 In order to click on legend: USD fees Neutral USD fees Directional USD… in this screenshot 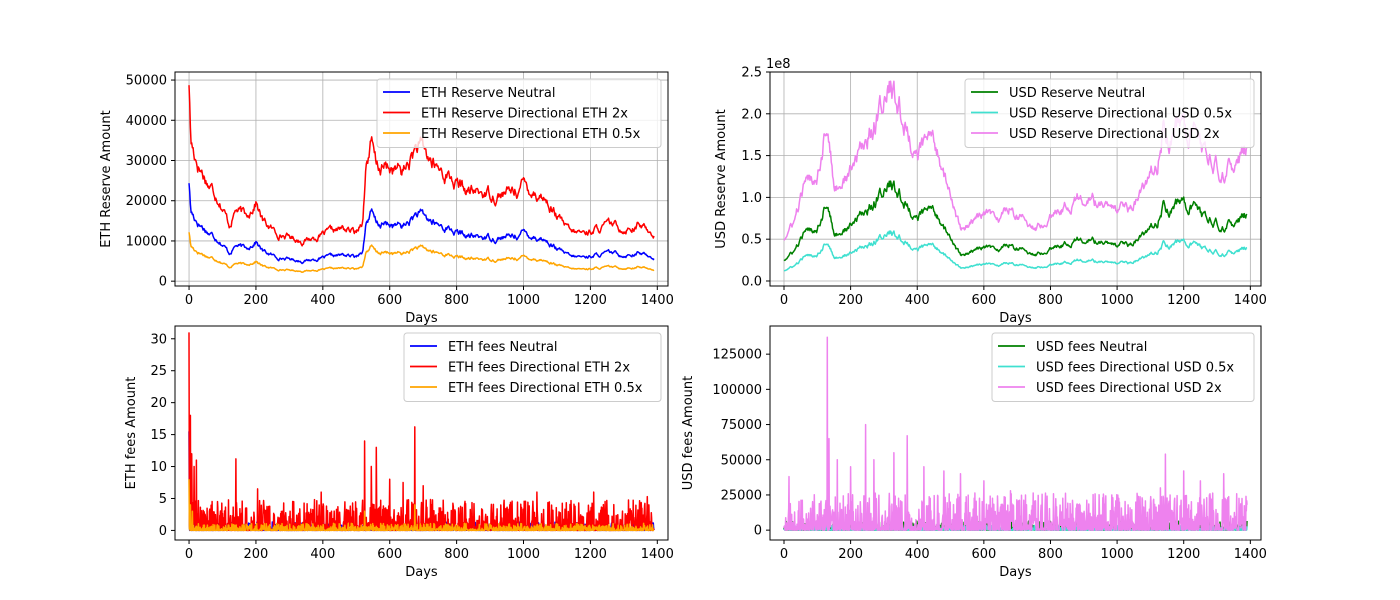, I will do `click(1123, 367)`.